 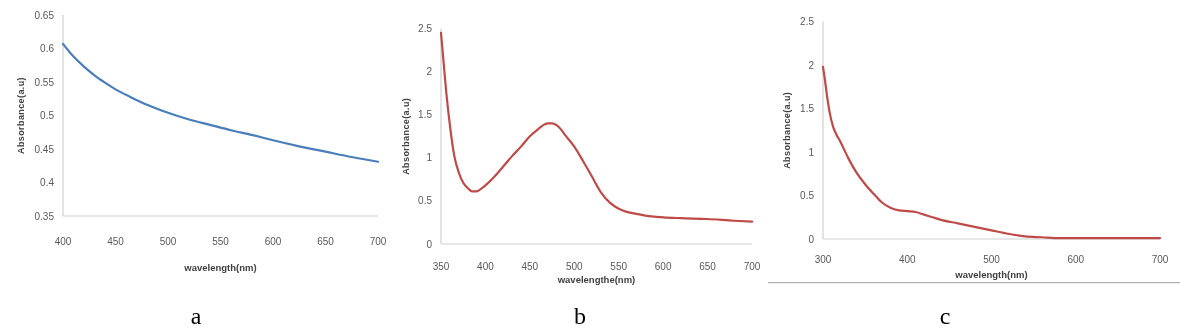 I want to click on text: b, so click(x=580, y=316).